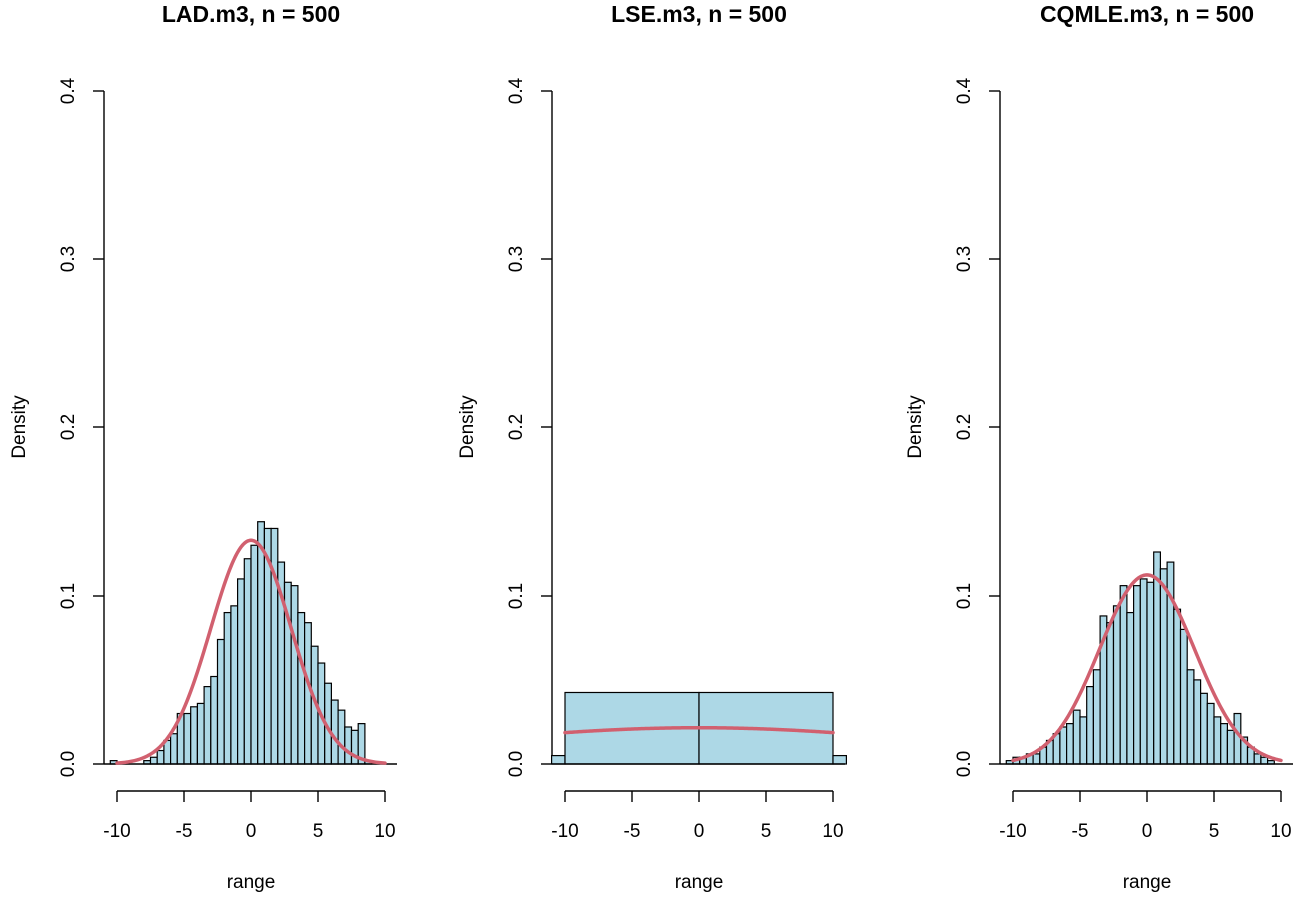 The height and width of the screenshot is (902, 1306). What do you see at coordinates (699, 14) in the screenshot?
I see `panel-title: LSE.m3, n = 500` at bounding box center [699, 14].